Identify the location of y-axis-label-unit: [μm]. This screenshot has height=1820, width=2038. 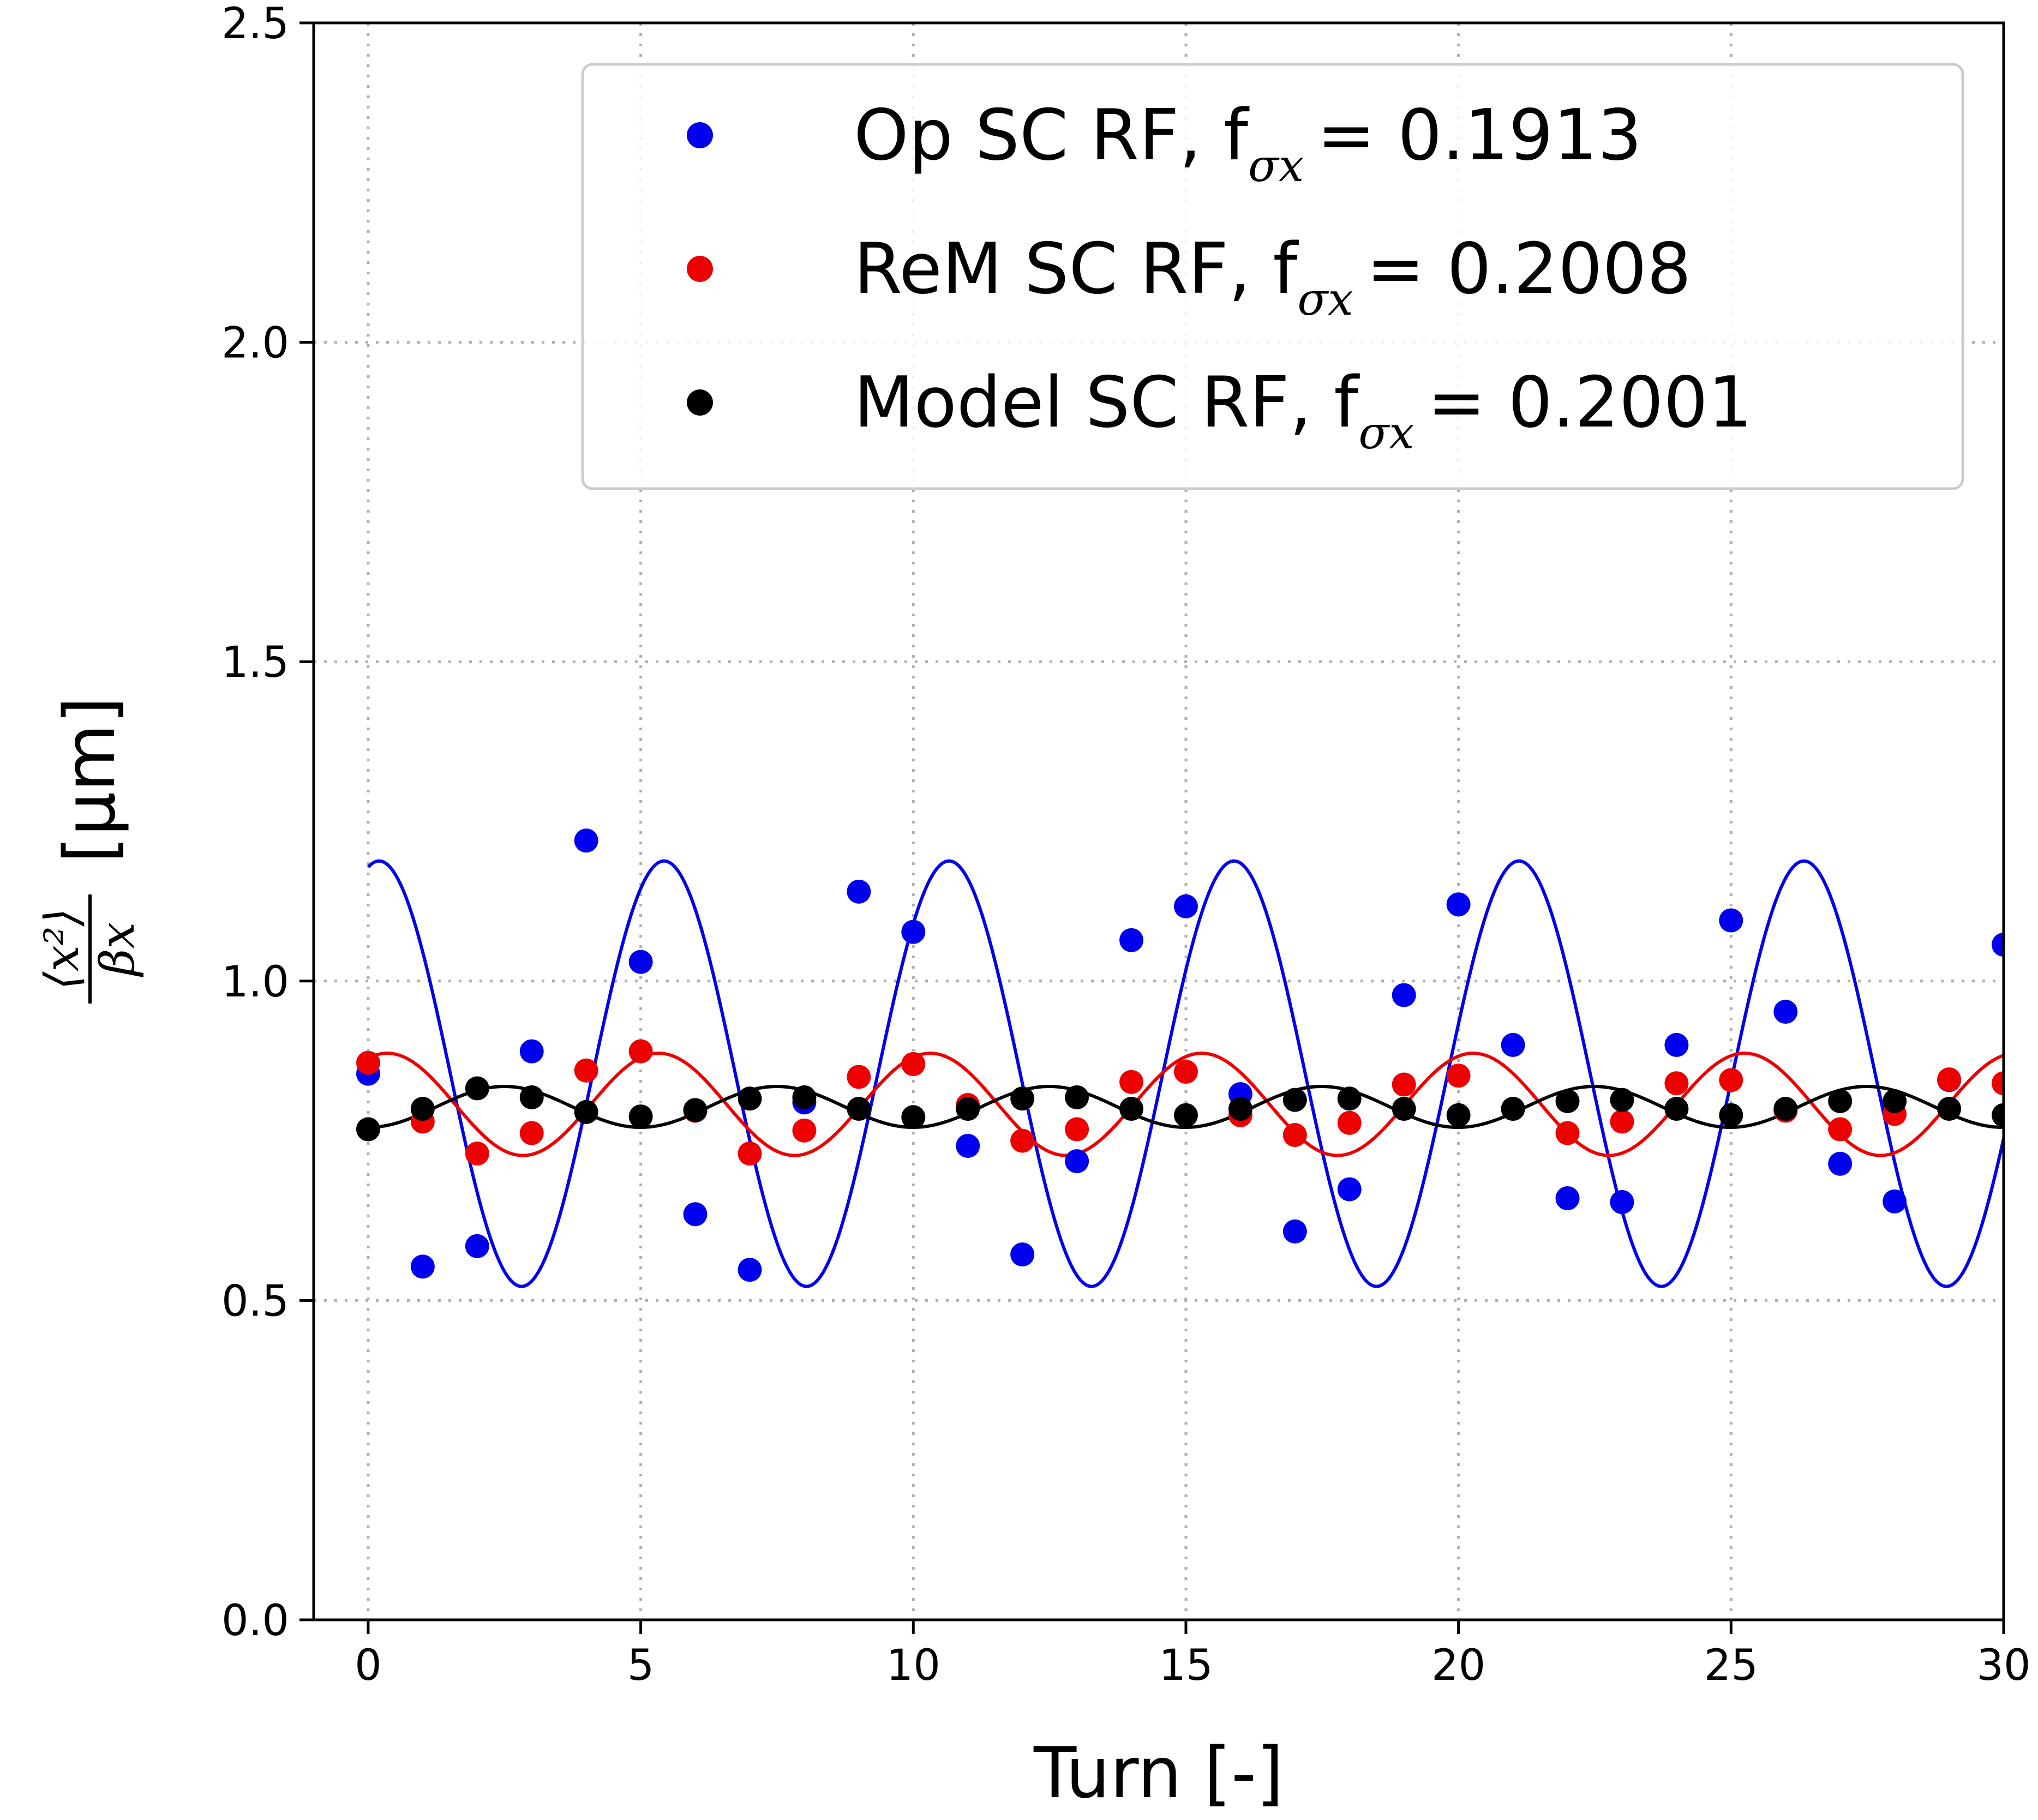
(91, 779).